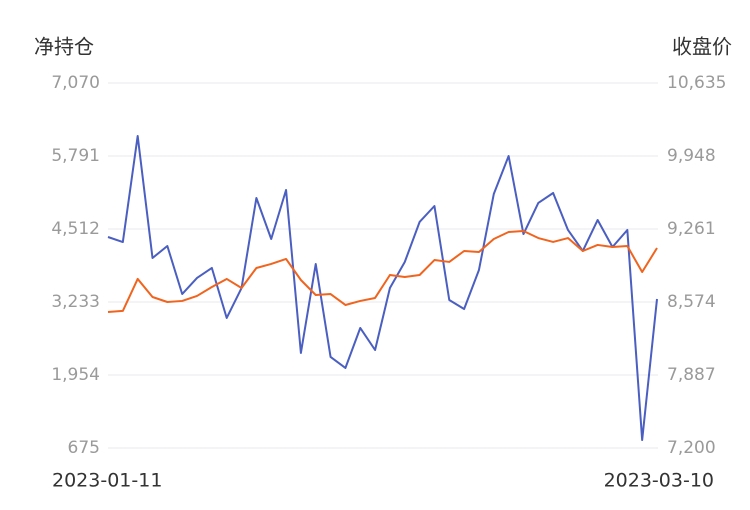  I want to click on y-tick-label: 1,954, so click(75, 375).